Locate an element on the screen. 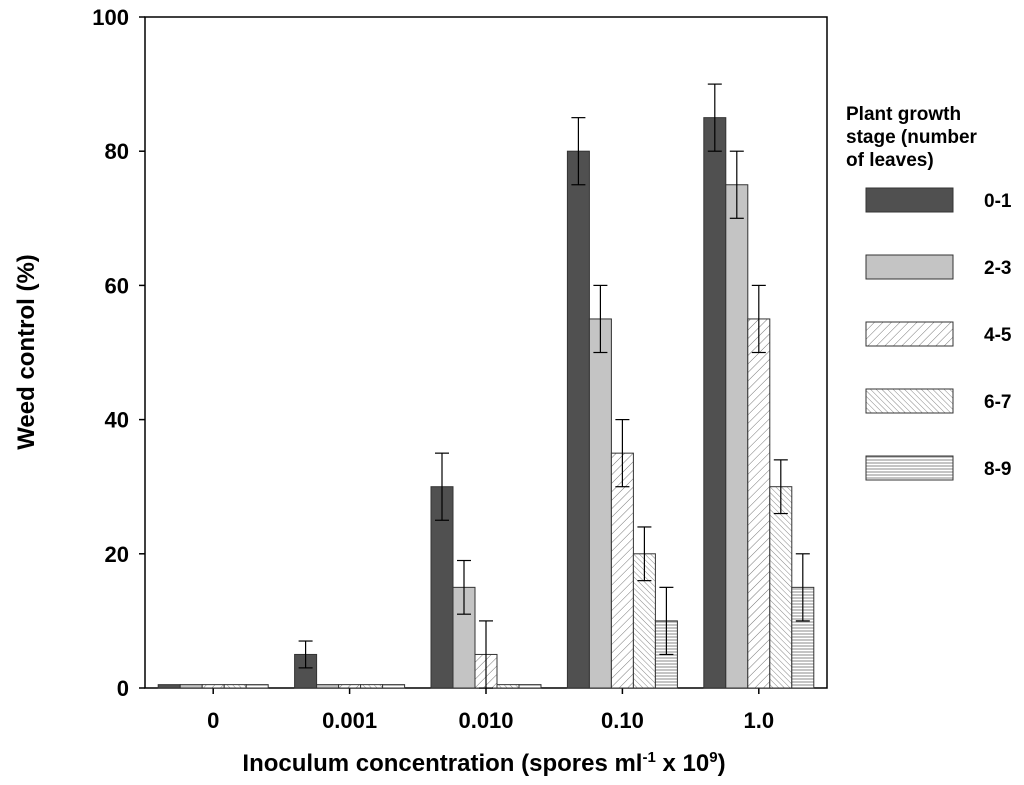 This screenshot has height=785, width=1024. x-axis-title-main: Inoculum concentration (spores ml is located at coordinates (442, 763).